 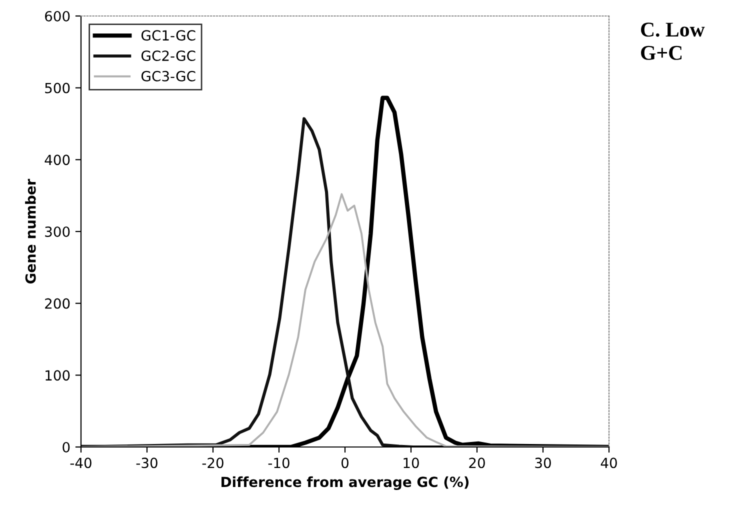 I want to click on legend-label: GC2-GC, so click(x=169, y=56).